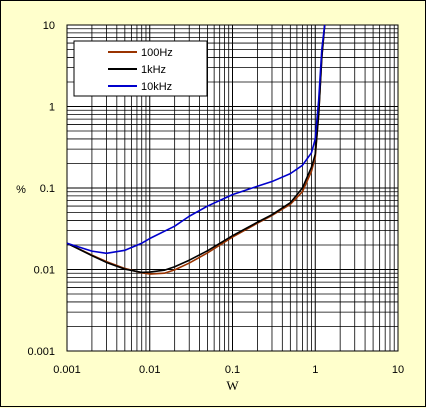 The width and height of the screenshot is (426, 408). Describe the element at coordinates (398, 370) in the screenshot. I see `x-tick-label: 10` at that location.